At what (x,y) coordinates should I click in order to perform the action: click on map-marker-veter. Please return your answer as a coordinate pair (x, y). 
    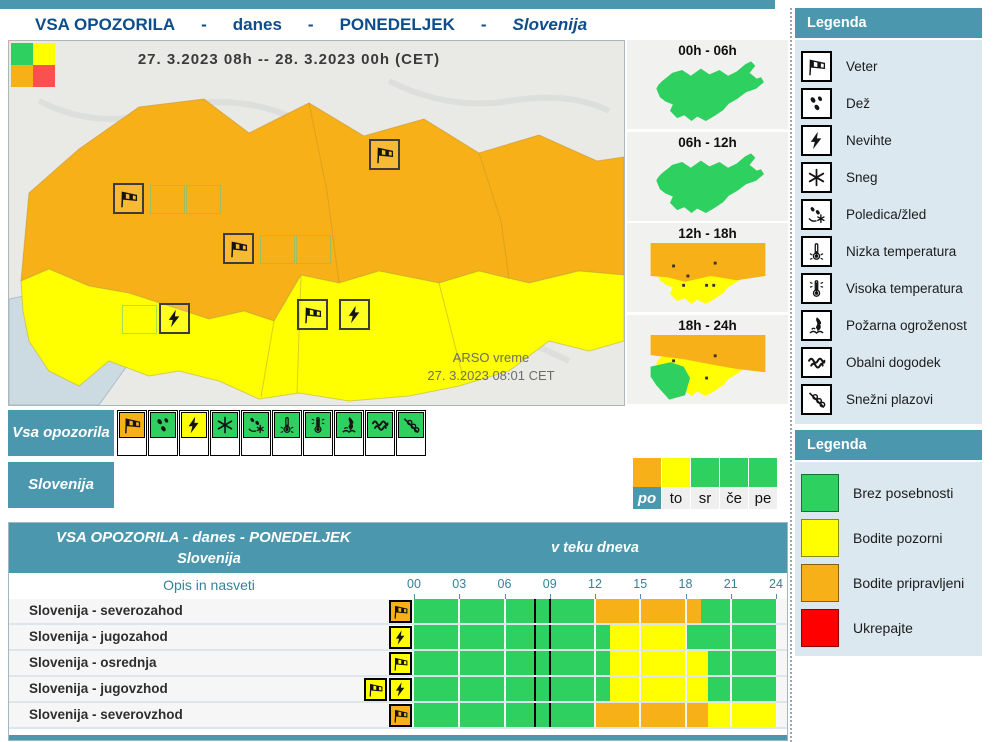
    Looking at the image, I should click on (384, 154).